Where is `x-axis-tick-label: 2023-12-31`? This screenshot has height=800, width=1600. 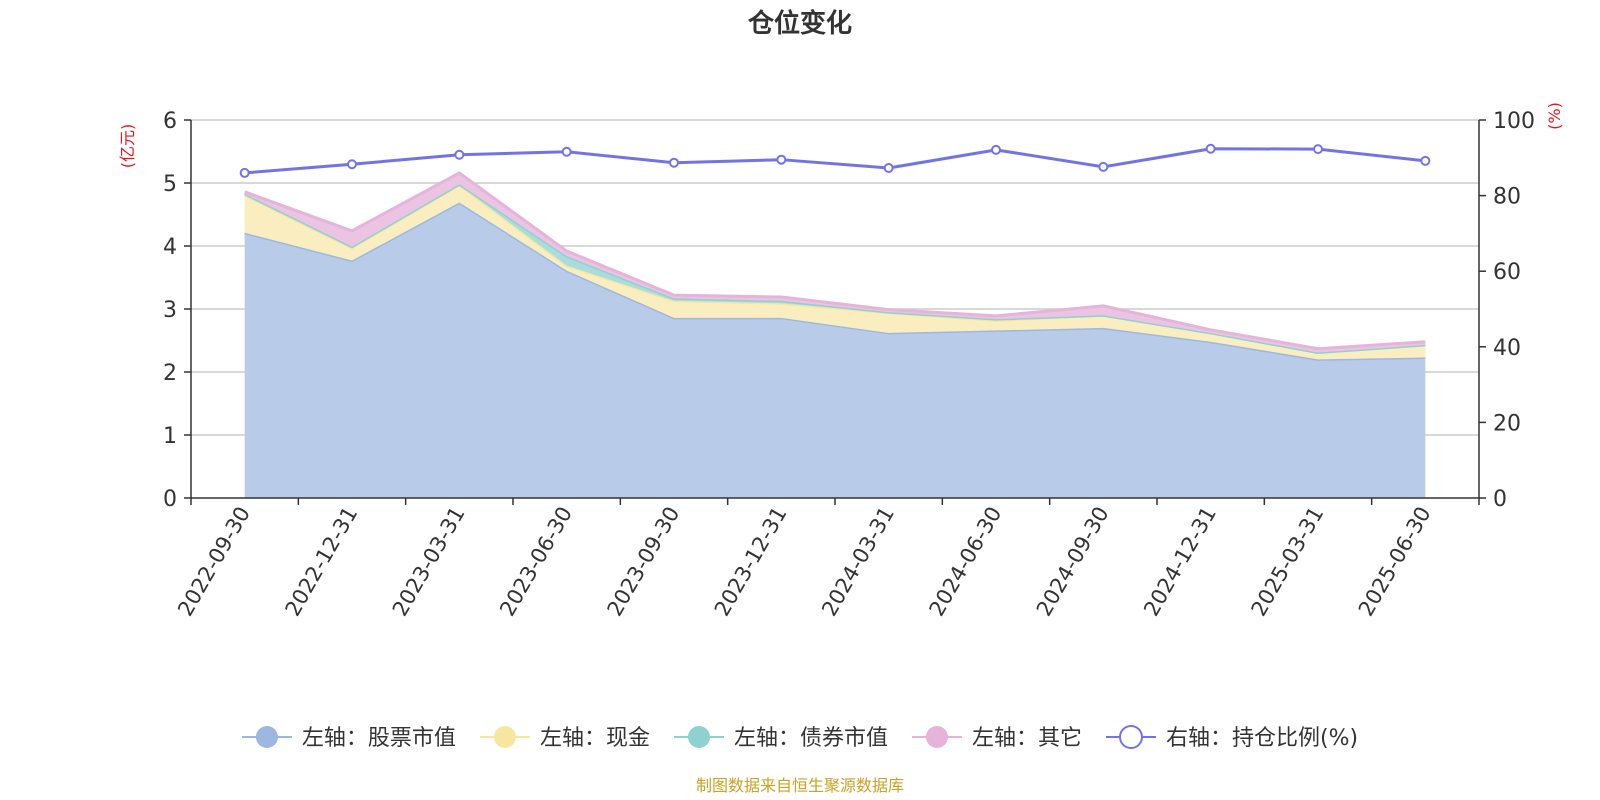
x-axis-tick-label: 2023-12-31 is located at coordinates (751, 562).